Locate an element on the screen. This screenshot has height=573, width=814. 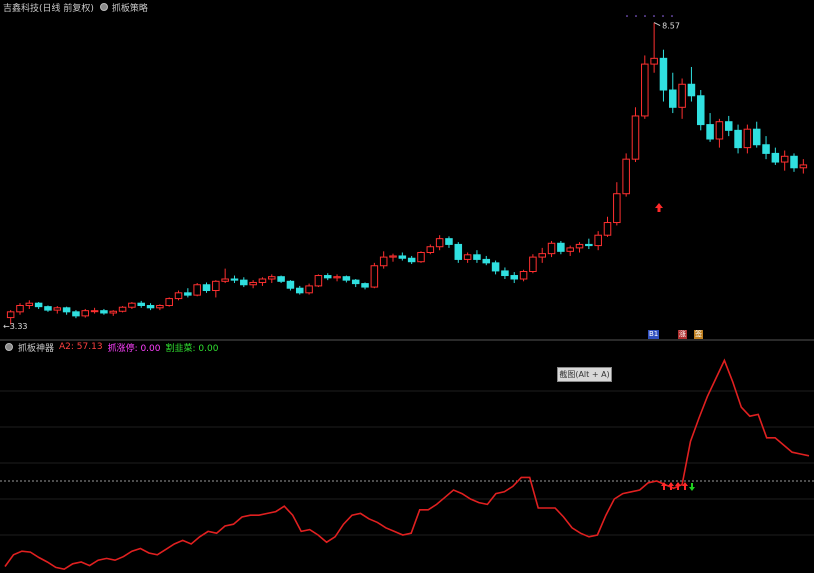
signal-tag-sign: 签 is located at coordinates (698, 334).